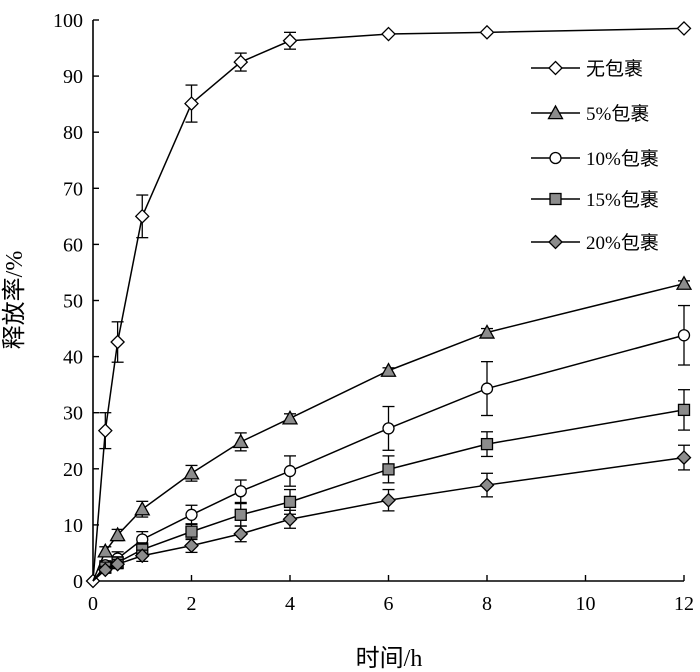  I want to click on legend-entry: 20%包裹, so click(595, 243).